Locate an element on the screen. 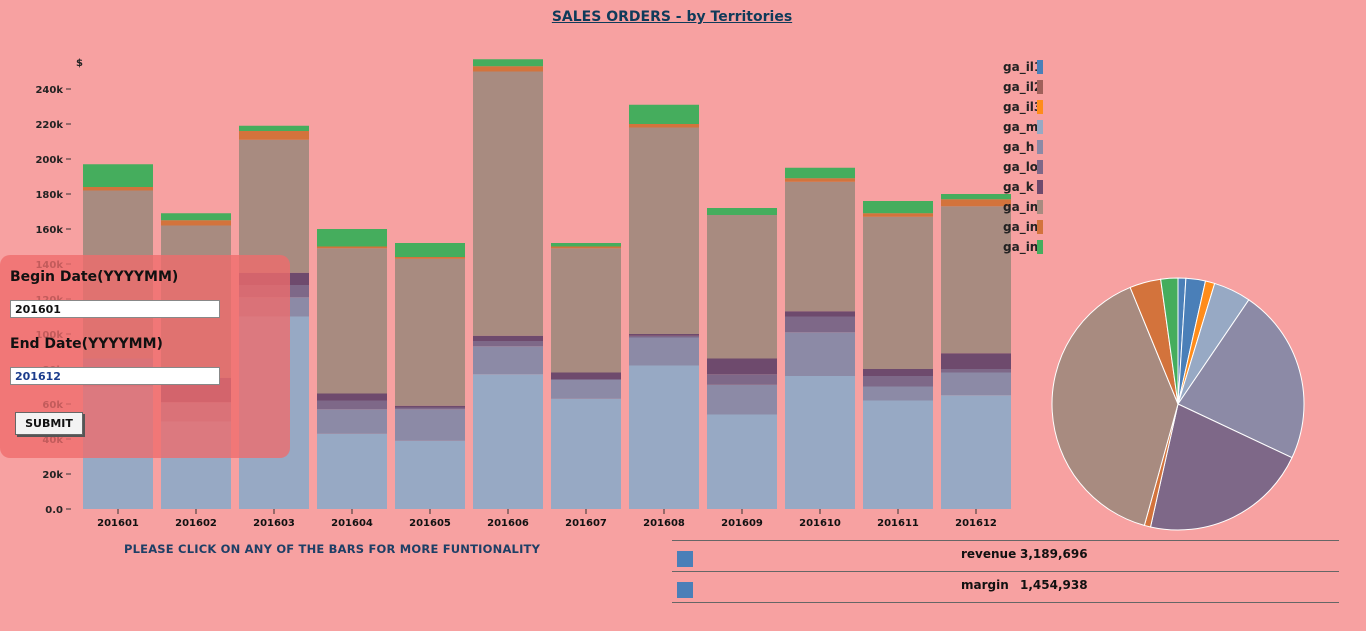 This screenshot has width=1366, height=631. legend-label: ga_h is located at coordinates (1019, 147).